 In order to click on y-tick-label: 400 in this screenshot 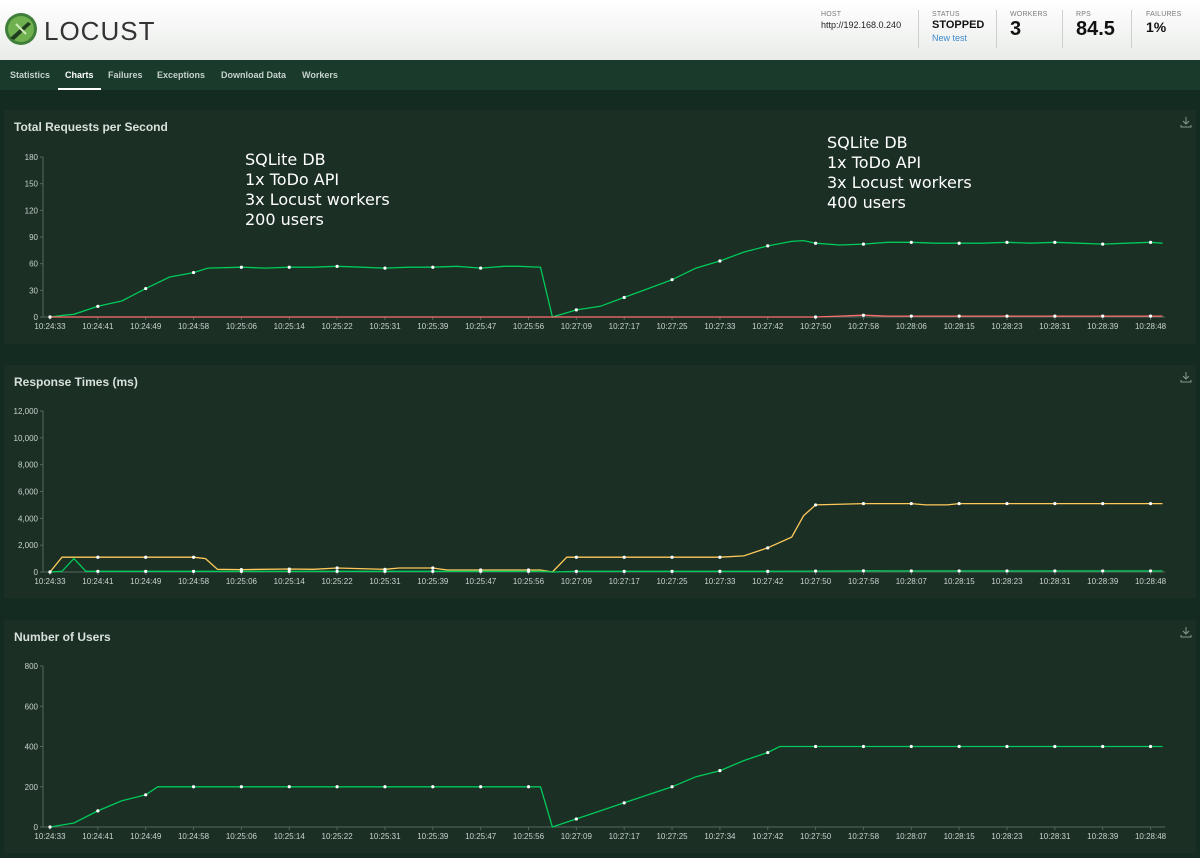, I will do `click(32, 747)`.